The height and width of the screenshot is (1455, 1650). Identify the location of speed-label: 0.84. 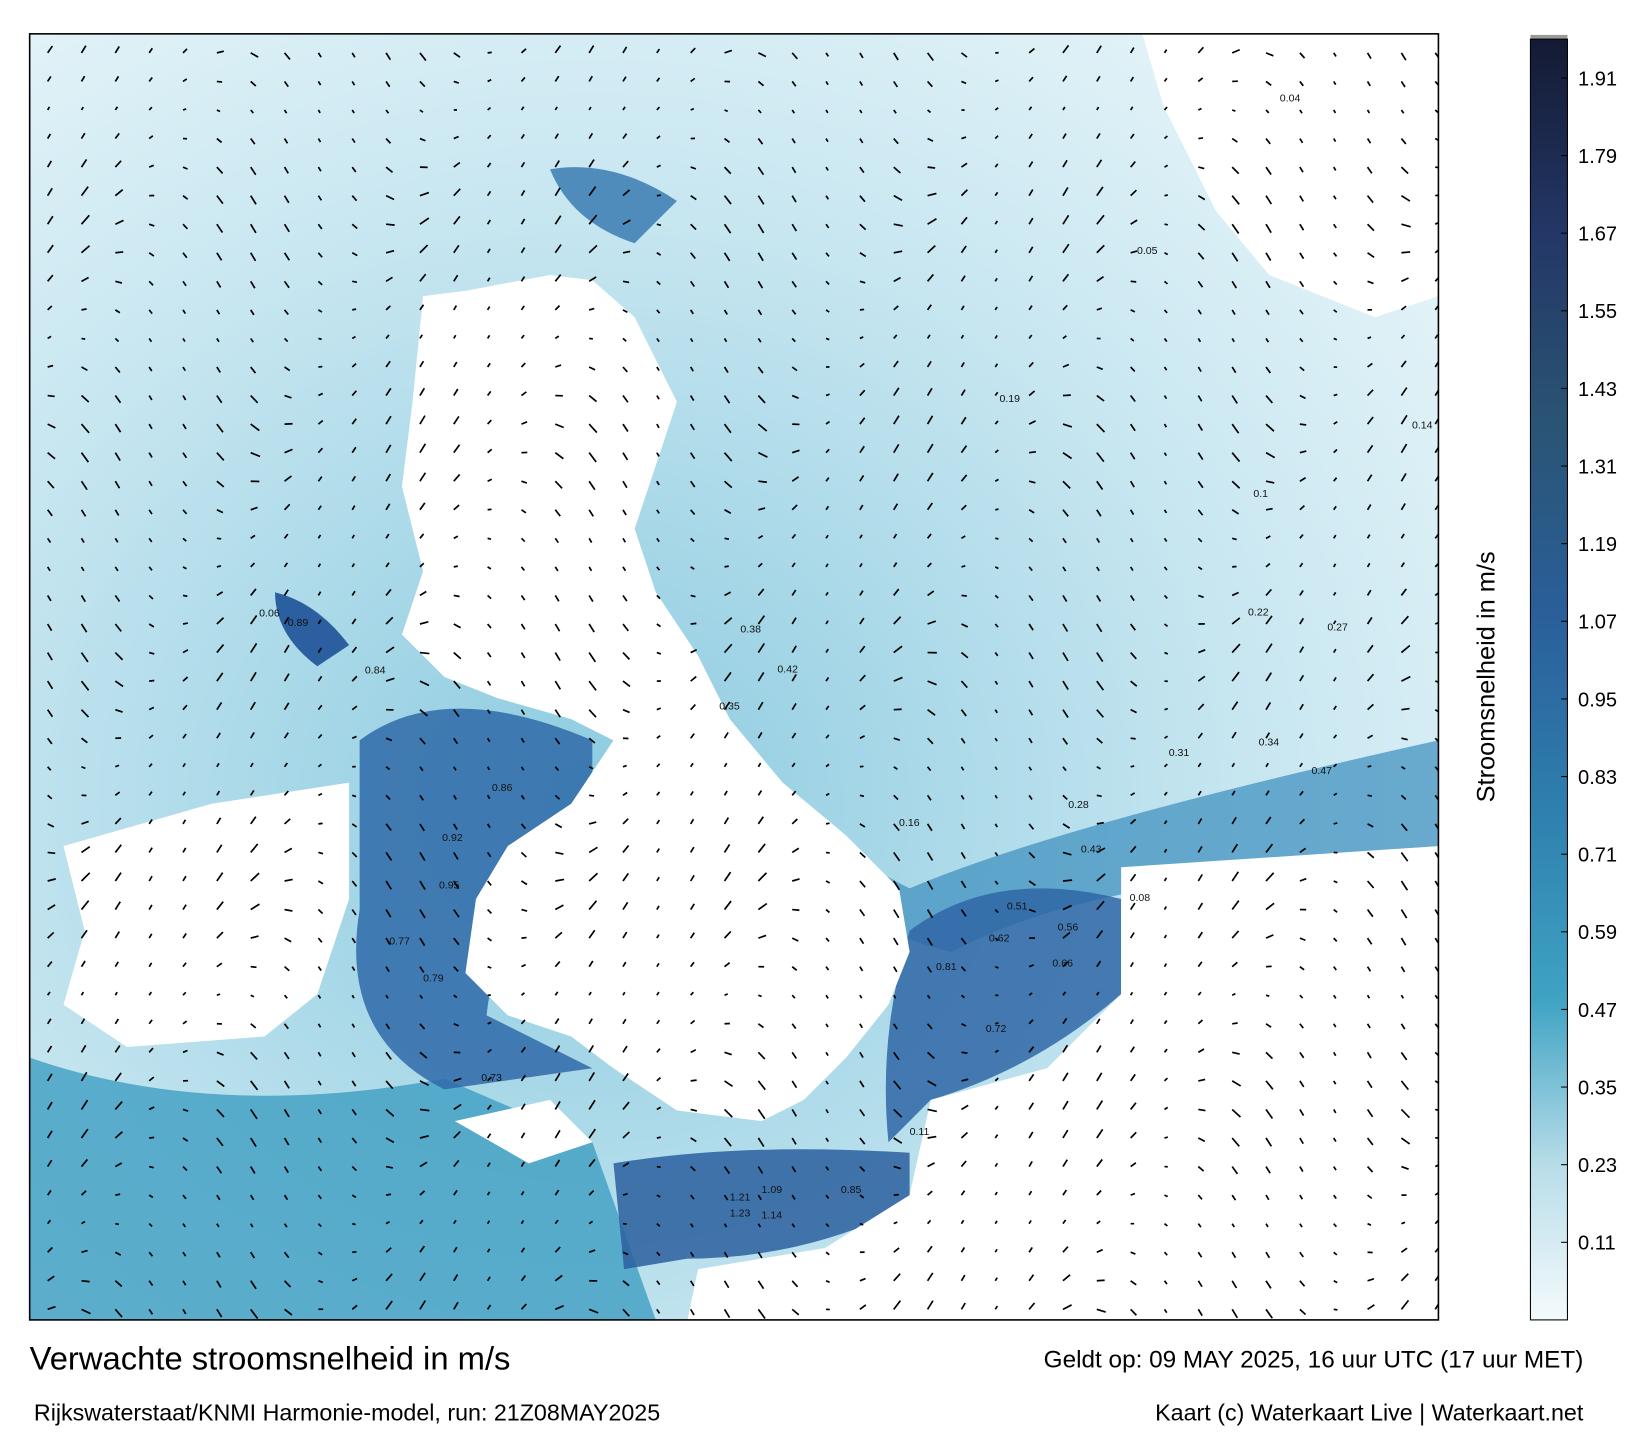
(375, 671).